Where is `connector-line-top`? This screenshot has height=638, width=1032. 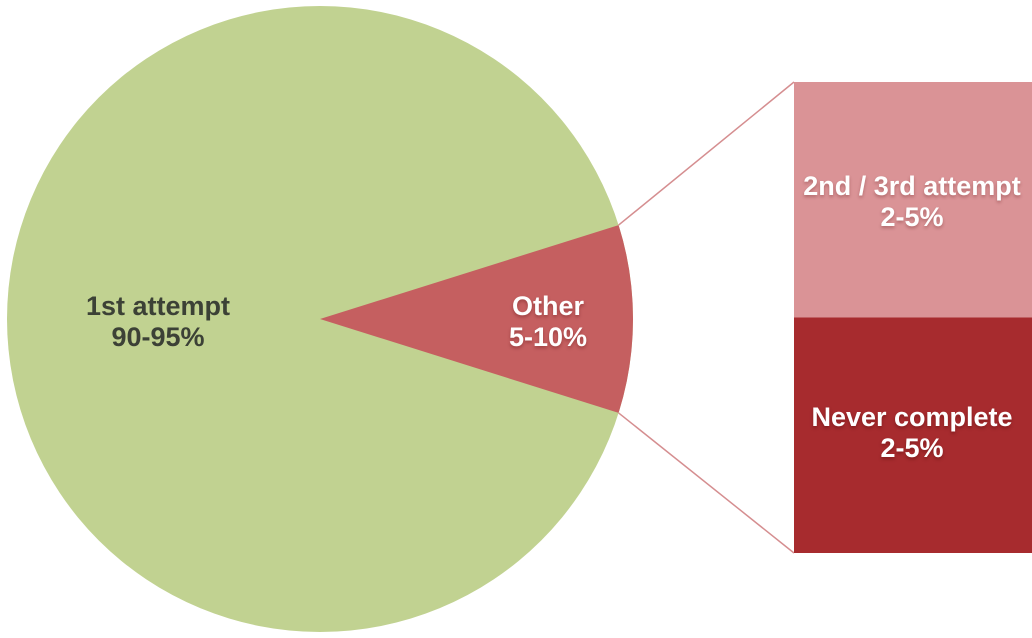
connector-line-top is located at coordinates (706, 153).